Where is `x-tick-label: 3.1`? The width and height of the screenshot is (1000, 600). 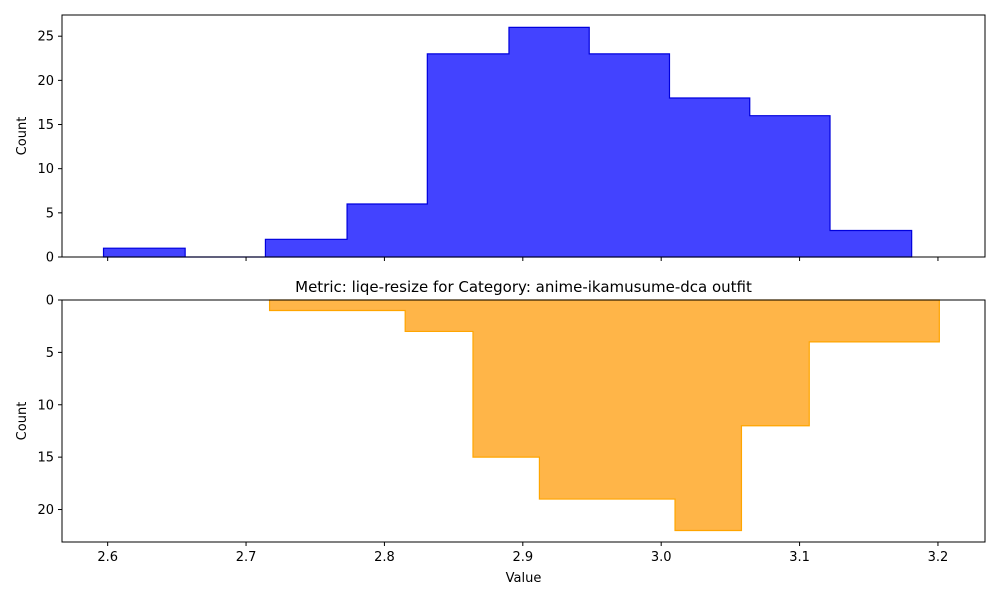
x-tick-label: 3.1 is located at coordinates (799, 557).